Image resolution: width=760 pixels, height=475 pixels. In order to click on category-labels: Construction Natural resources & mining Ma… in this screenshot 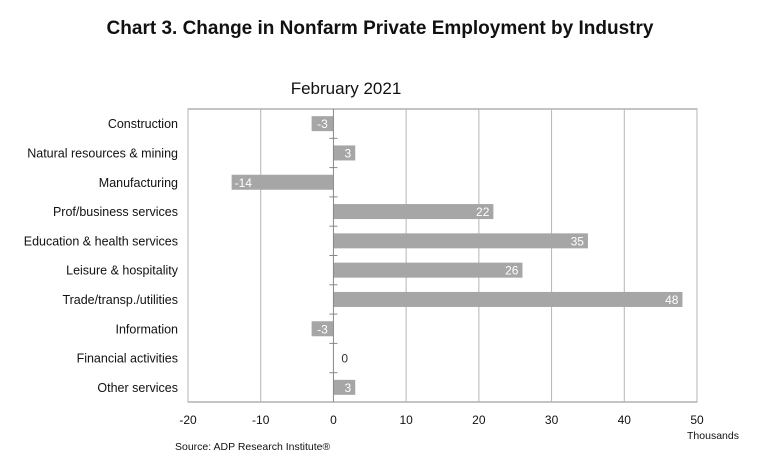, I will do `click(101, 256)`.